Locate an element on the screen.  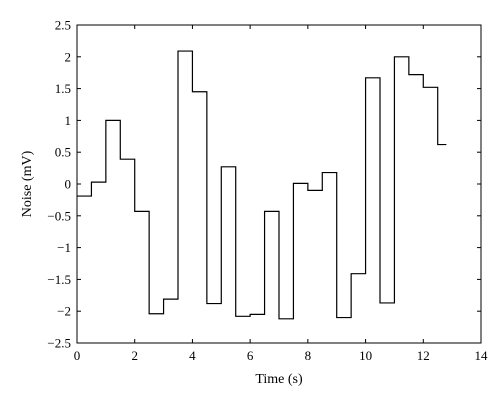
y-tick-label: 2.5 is located at coordinates (63, 25).